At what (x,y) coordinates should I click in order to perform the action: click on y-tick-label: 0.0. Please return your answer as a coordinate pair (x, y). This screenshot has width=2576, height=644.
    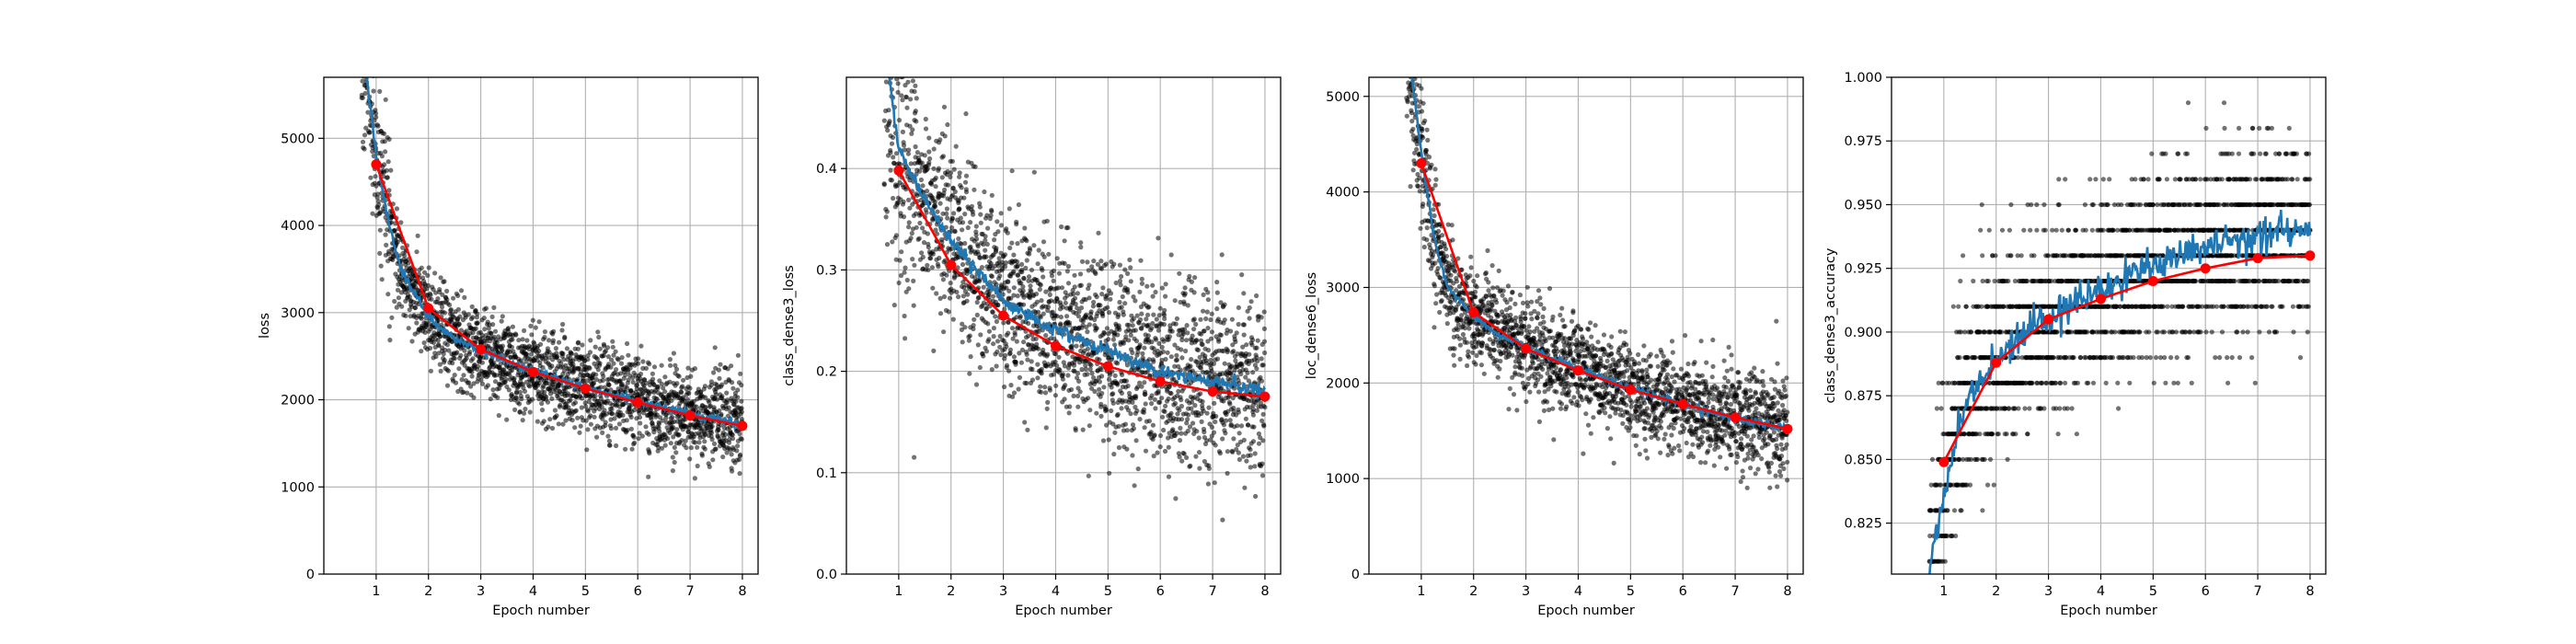
    Looking at the image, I should click on (826, 575).